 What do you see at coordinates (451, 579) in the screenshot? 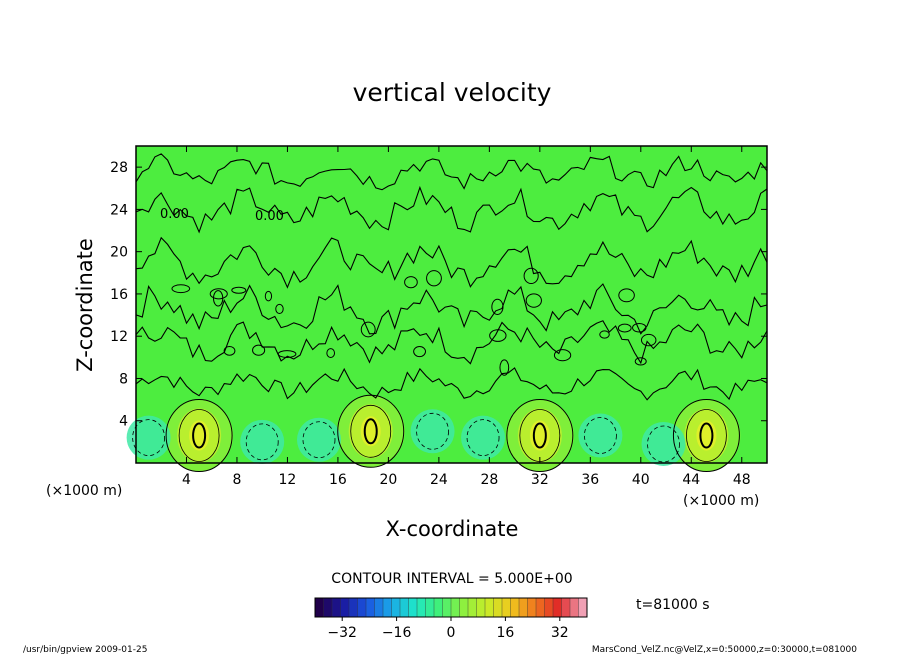
I see `contour-interval-label: CONTOUR INTERVAL = 5.000E+00` at bounding box center [451, 579].